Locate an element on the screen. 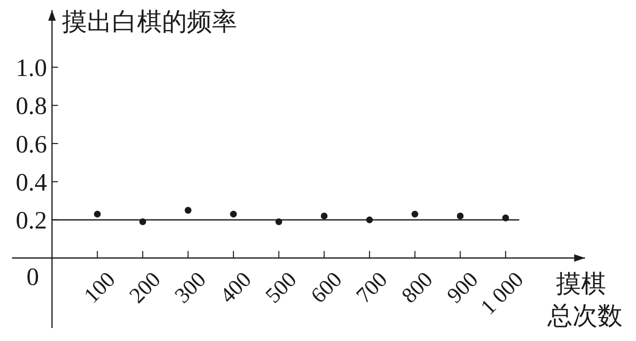  x-axis-title: 摸棋总次数 is located at coordinates (584, 299).